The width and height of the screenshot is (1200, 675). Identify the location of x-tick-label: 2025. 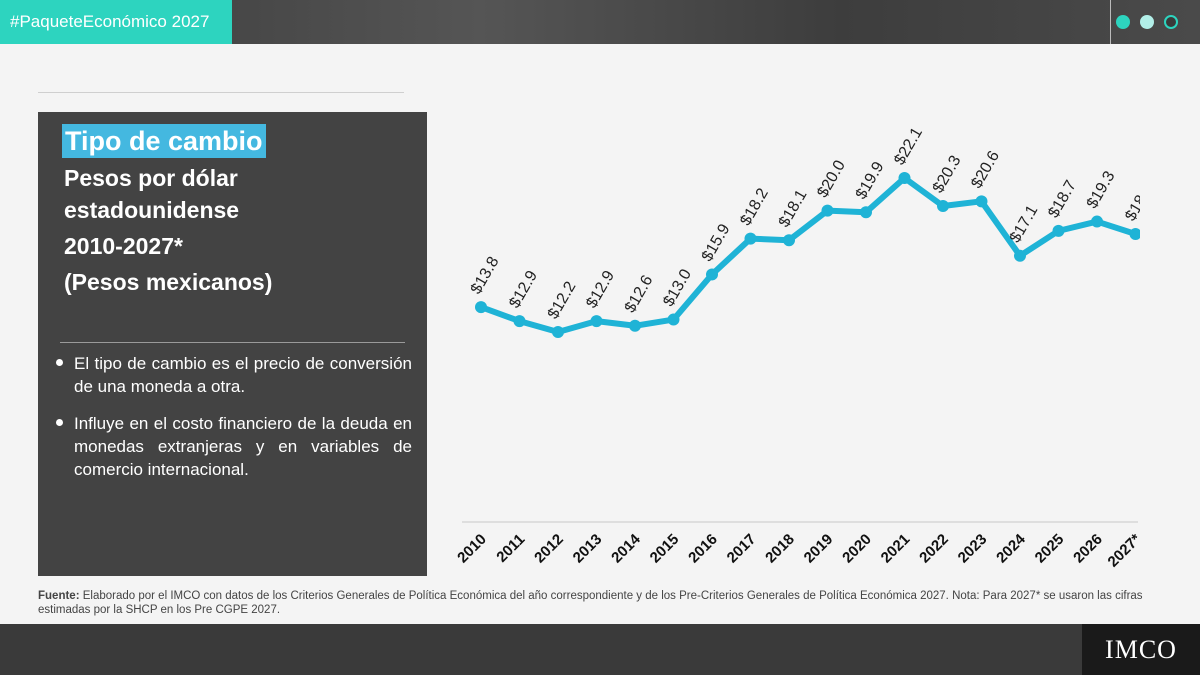
(1050, 549).